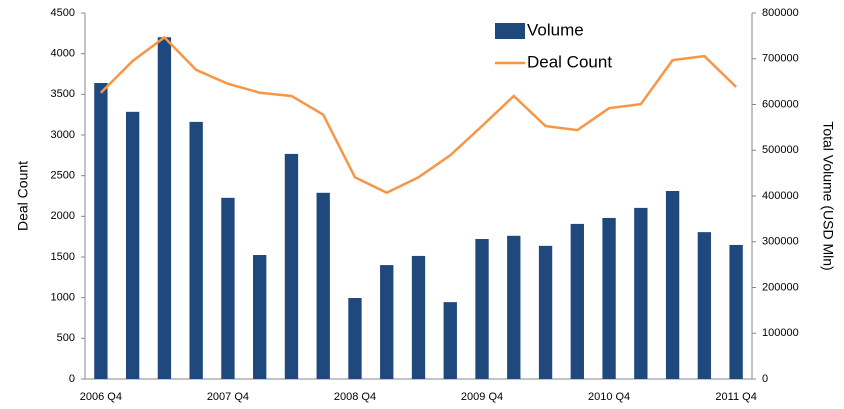 The image size is (844, 409). I want to click on y-tick-label: 1000, so click(63, 298).